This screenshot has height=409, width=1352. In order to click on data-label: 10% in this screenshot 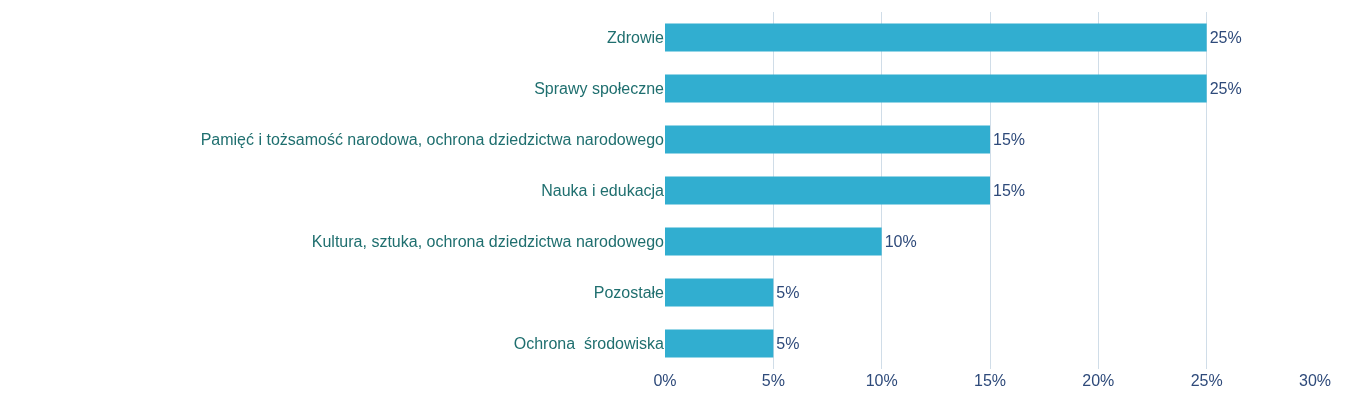, I will do `click(900, 242)`.